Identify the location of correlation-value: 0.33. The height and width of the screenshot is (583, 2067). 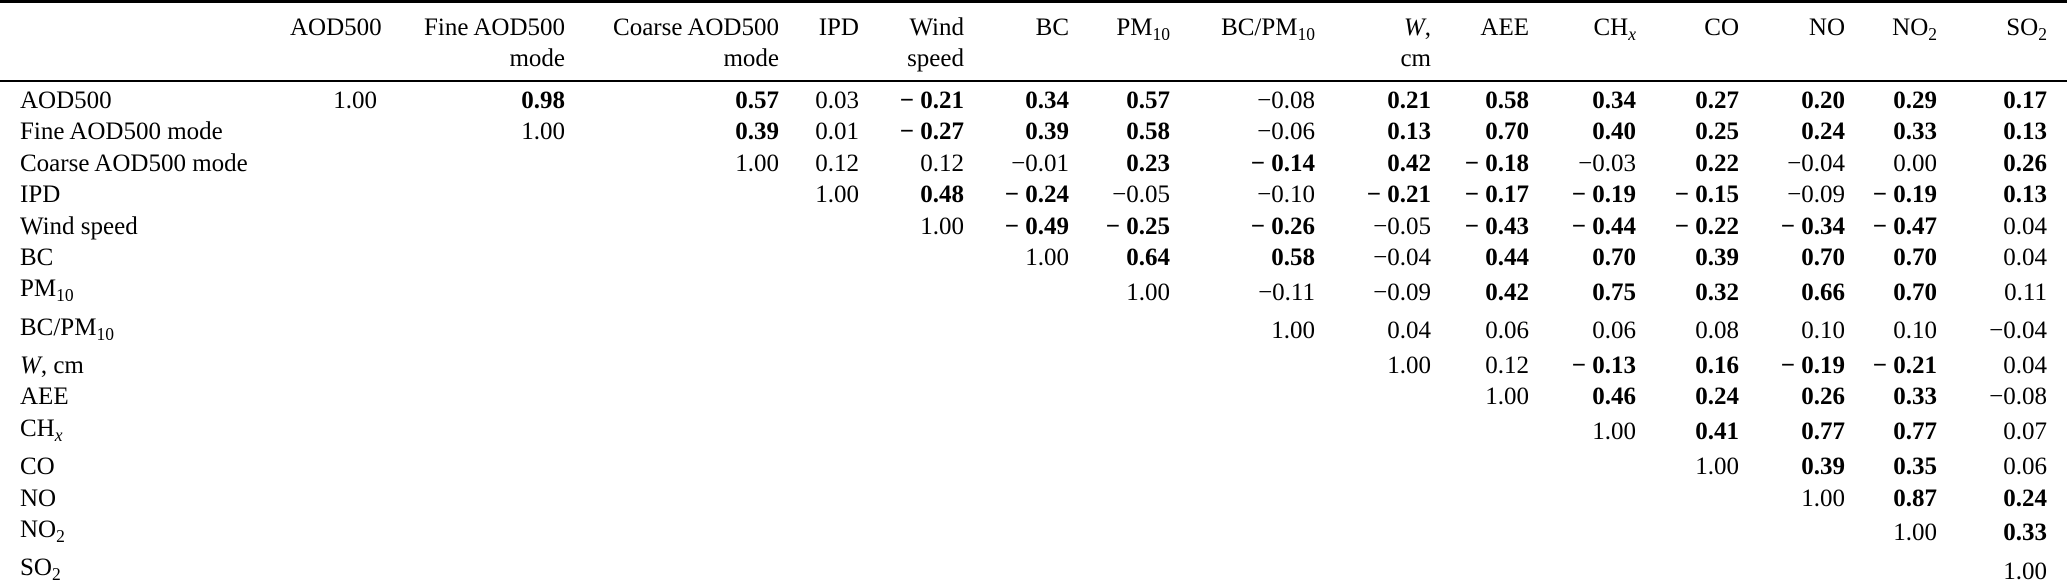
(2025, 533).